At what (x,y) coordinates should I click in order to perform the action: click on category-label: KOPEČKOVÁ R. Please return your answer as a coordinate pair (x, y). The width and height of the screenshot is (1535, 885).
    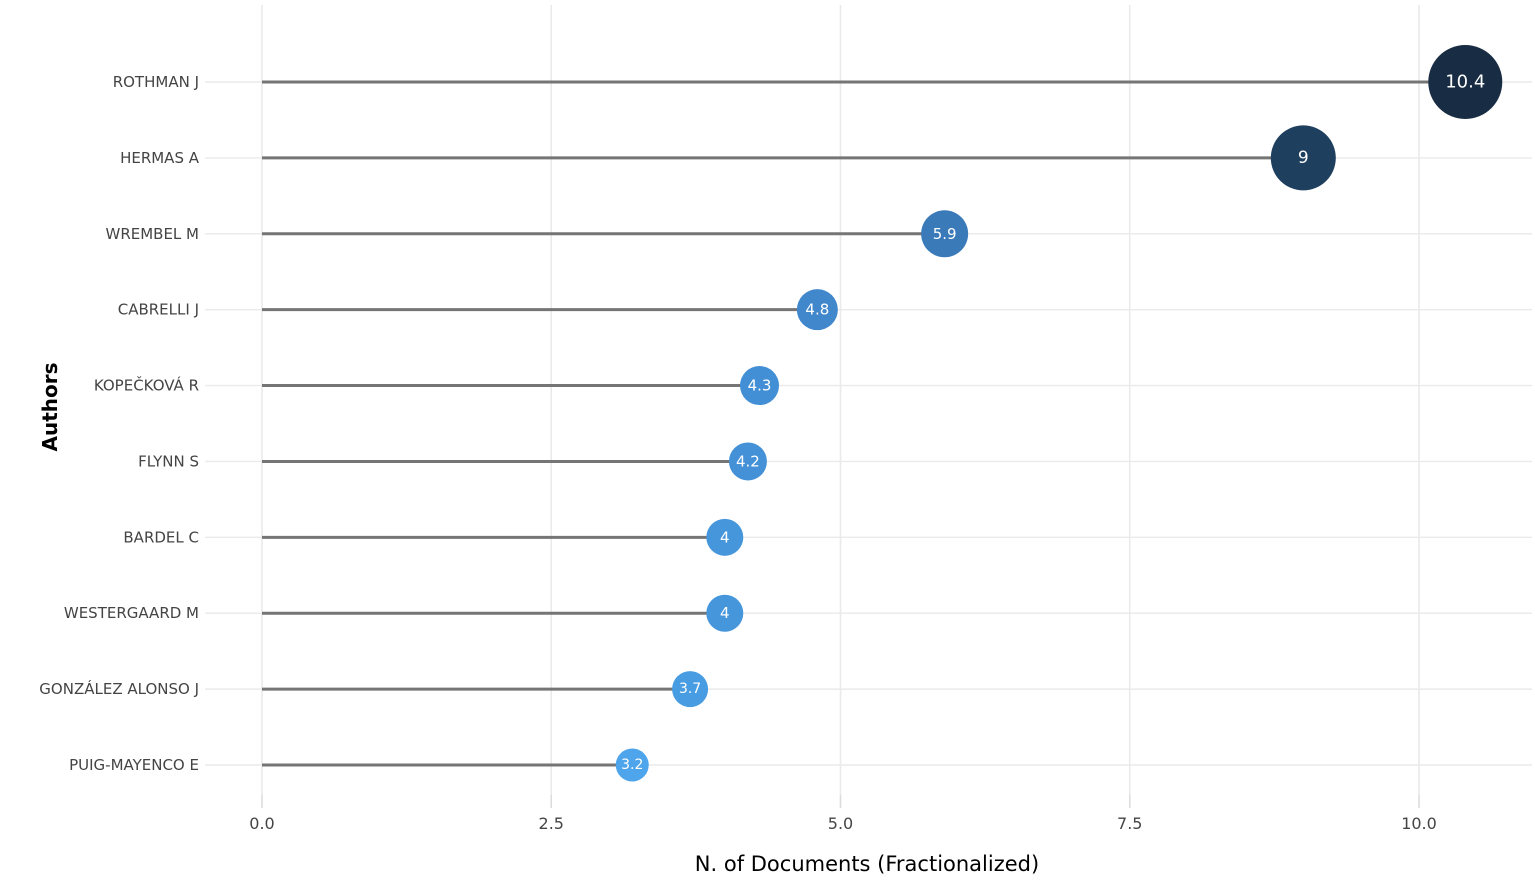
    Looking at the image, I should click on (146, 385).